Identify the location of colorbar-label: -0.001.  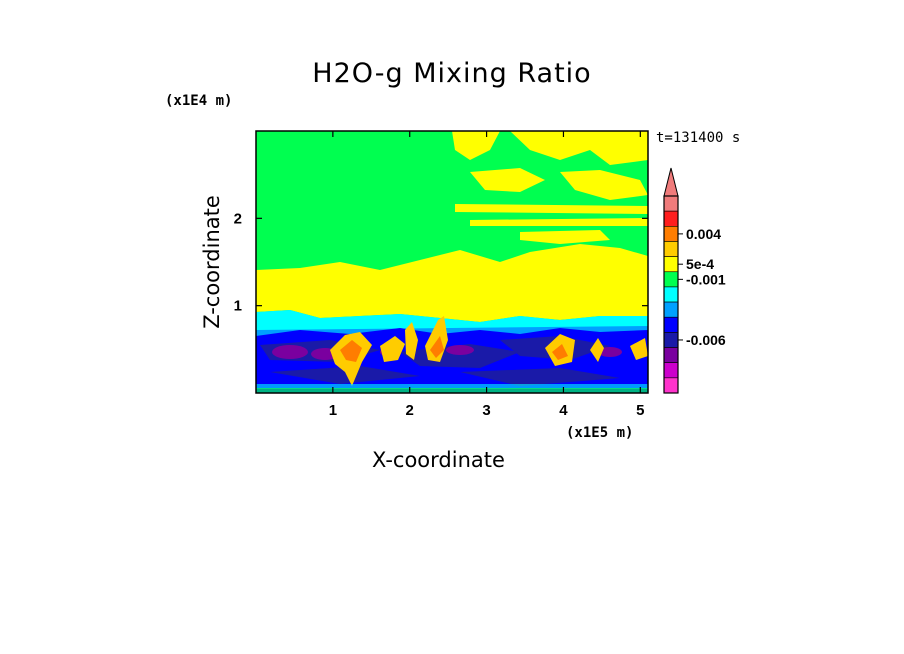
(706, 279).